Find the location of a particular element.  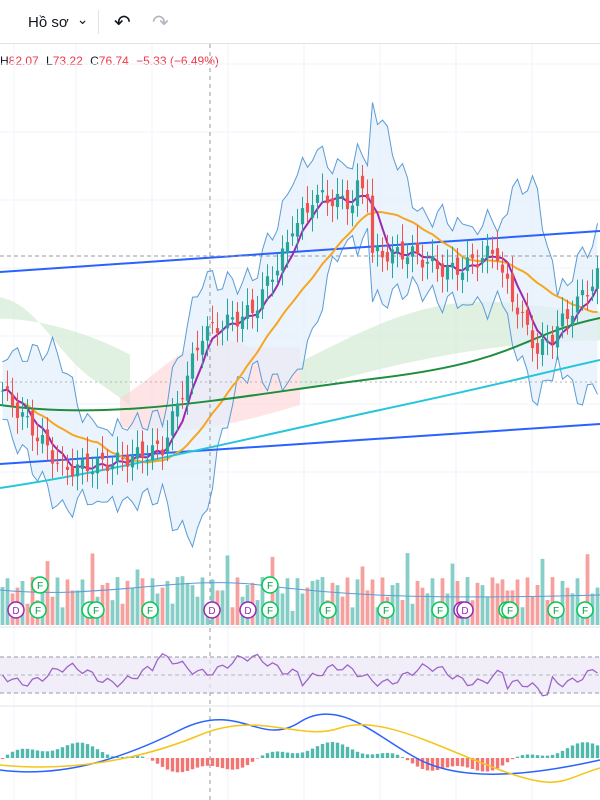

redo-icon: ↷ is located at coordinates (160, 22).